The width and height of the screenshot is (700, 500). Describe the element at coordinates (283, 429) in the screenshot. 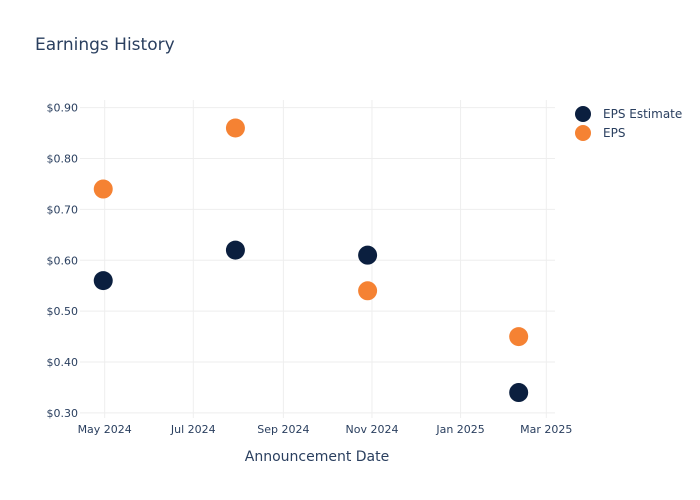

I see `x-tick-label: Sep 2024` at that location.